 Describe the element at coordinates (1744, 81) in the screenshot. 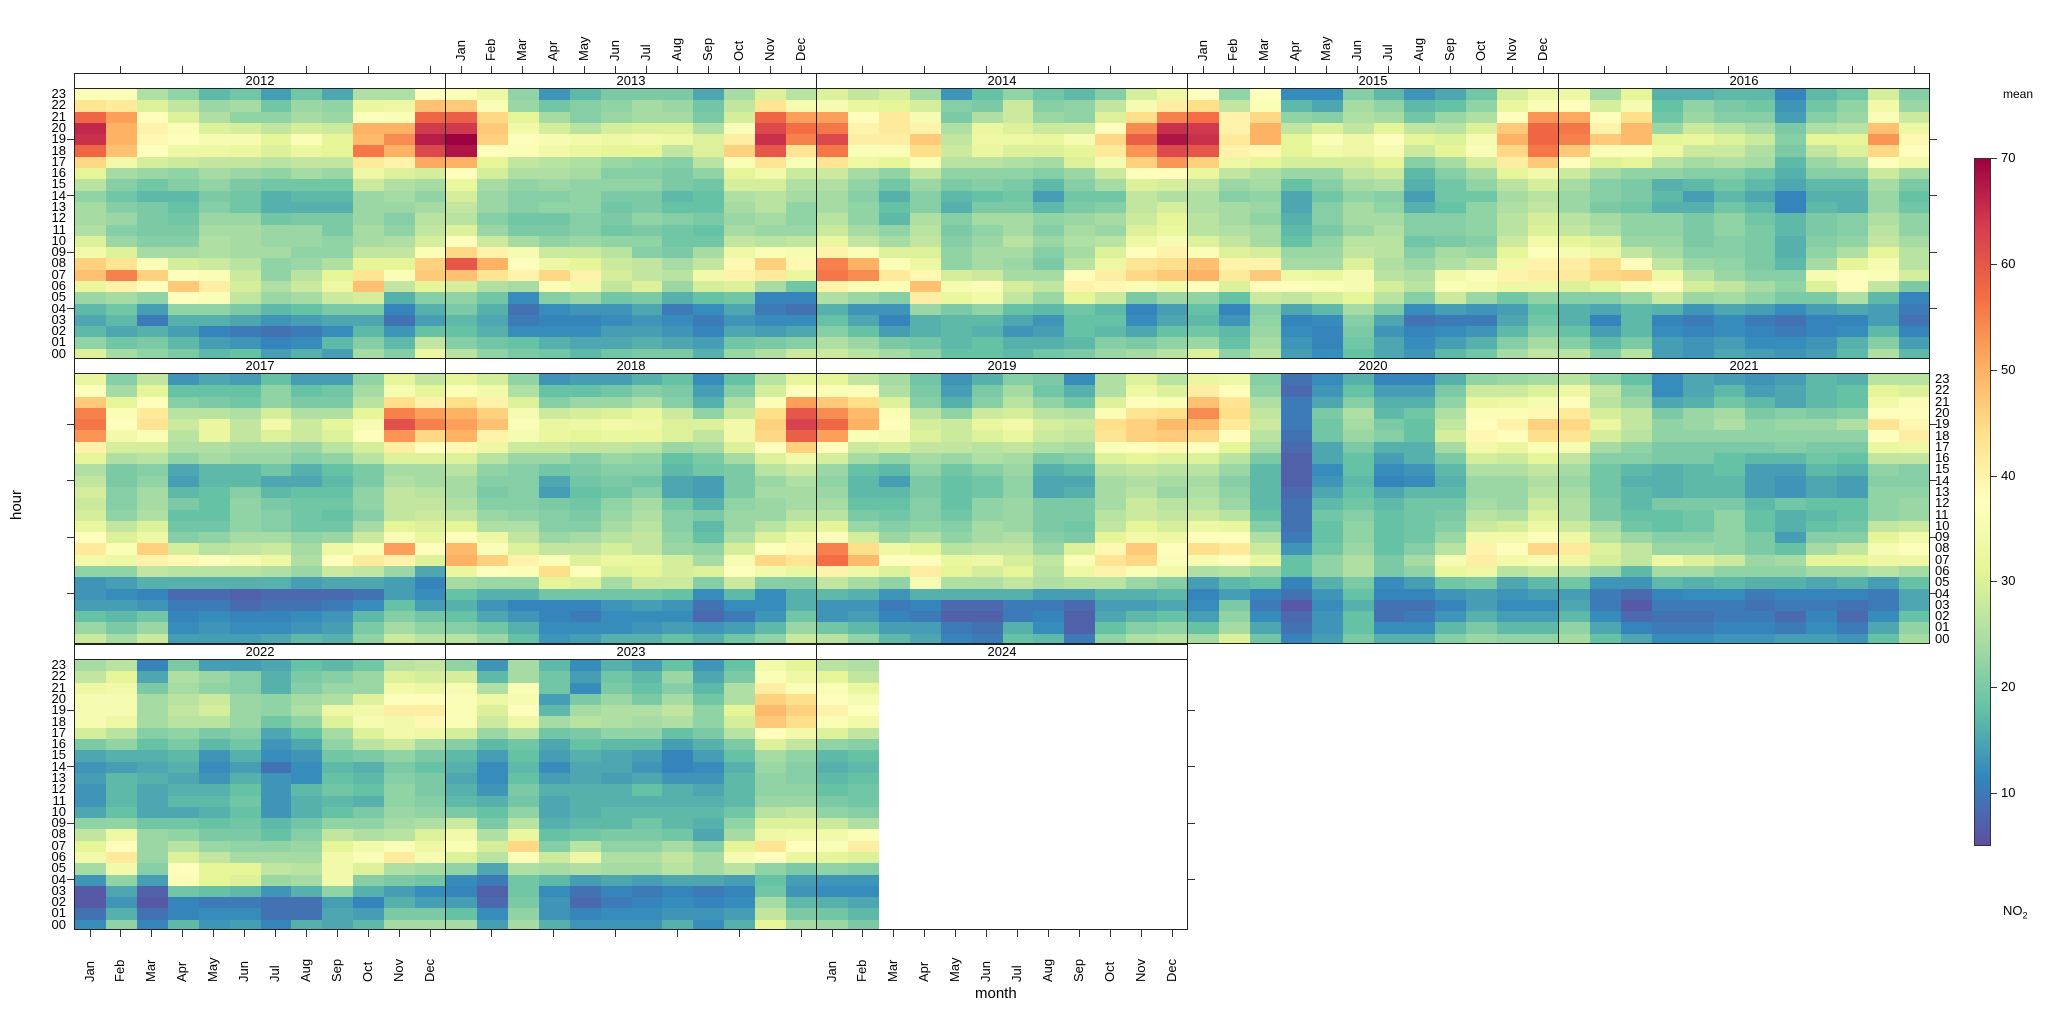

I see `panel-strip-2016: 2016` at that location.